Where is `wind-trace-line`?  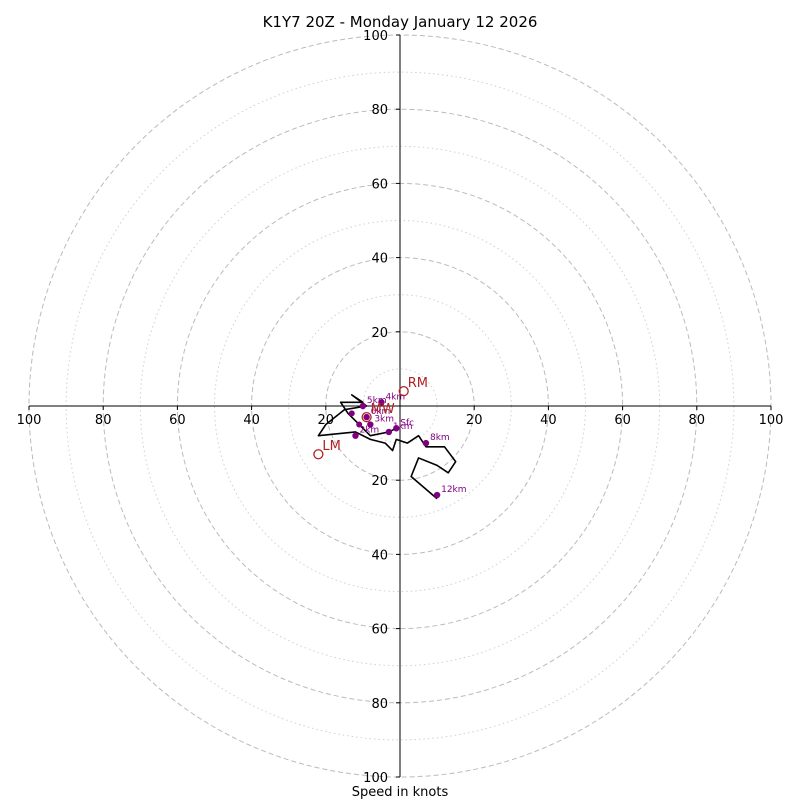 wind-trace-line is located at coordinates (387, 447).